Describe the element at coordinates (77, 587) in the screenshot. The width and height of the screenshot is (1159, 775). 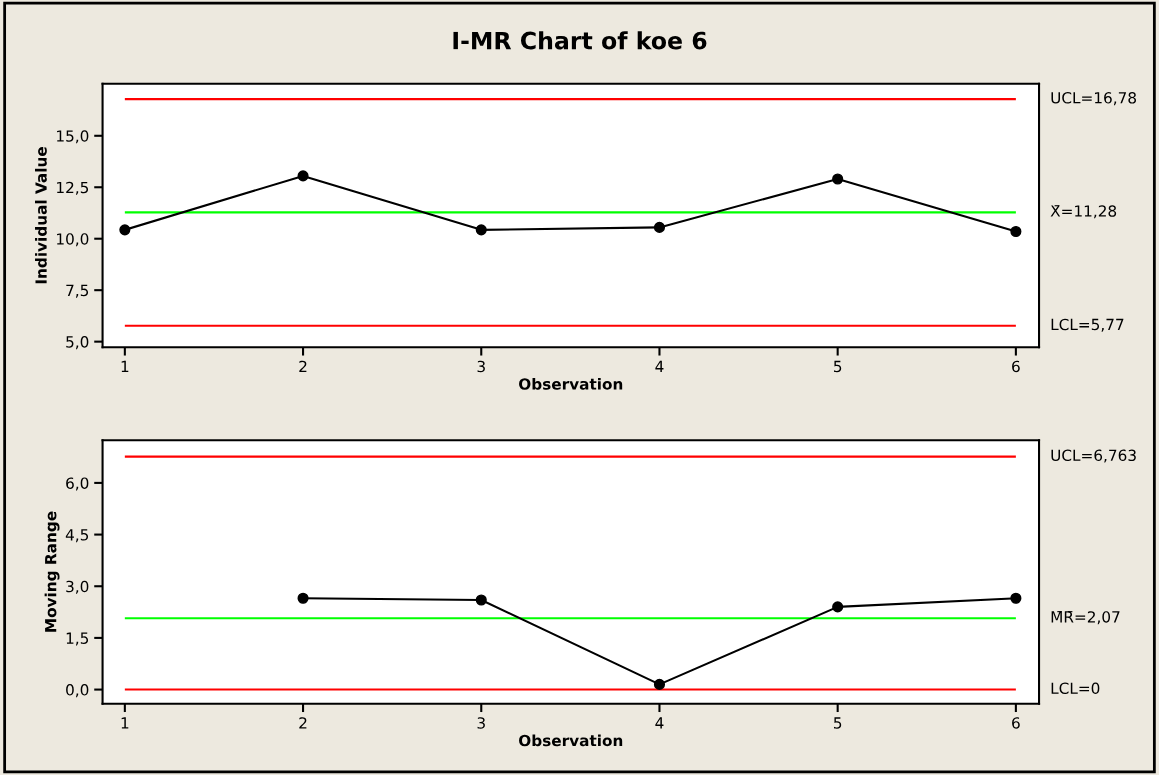
I see `y-tick-label: 3,0` at that location.